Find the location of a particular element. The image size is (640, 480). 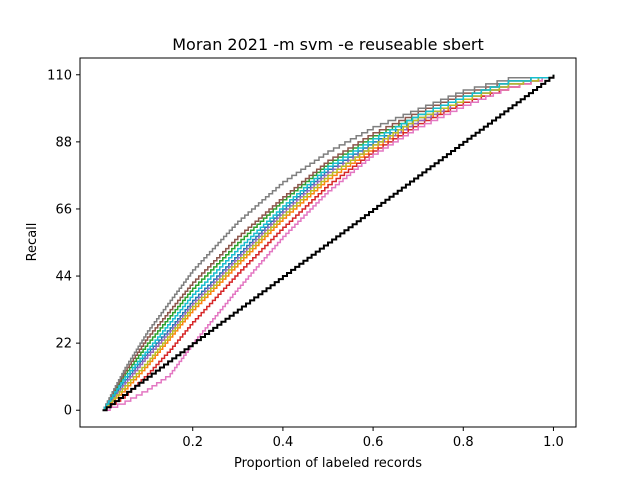

x-tick-label: 0.4 is located at coordinates (283, 442).